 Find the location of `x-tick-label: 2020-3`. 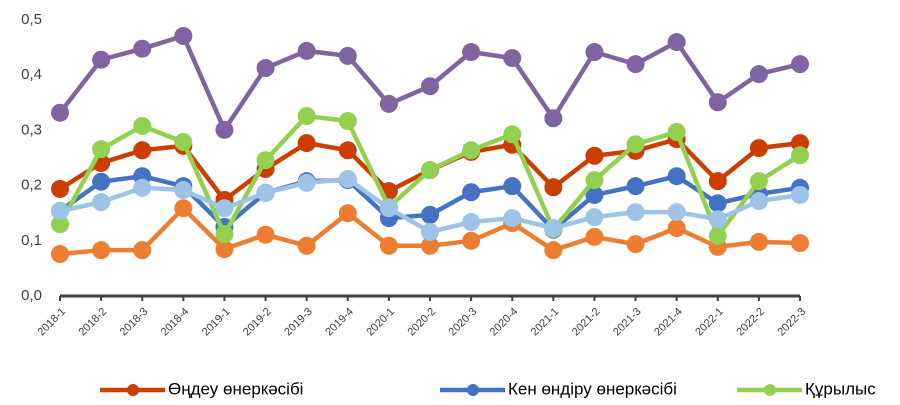

x-tick-label: 2020-3 is located at coordinates (463, 322).